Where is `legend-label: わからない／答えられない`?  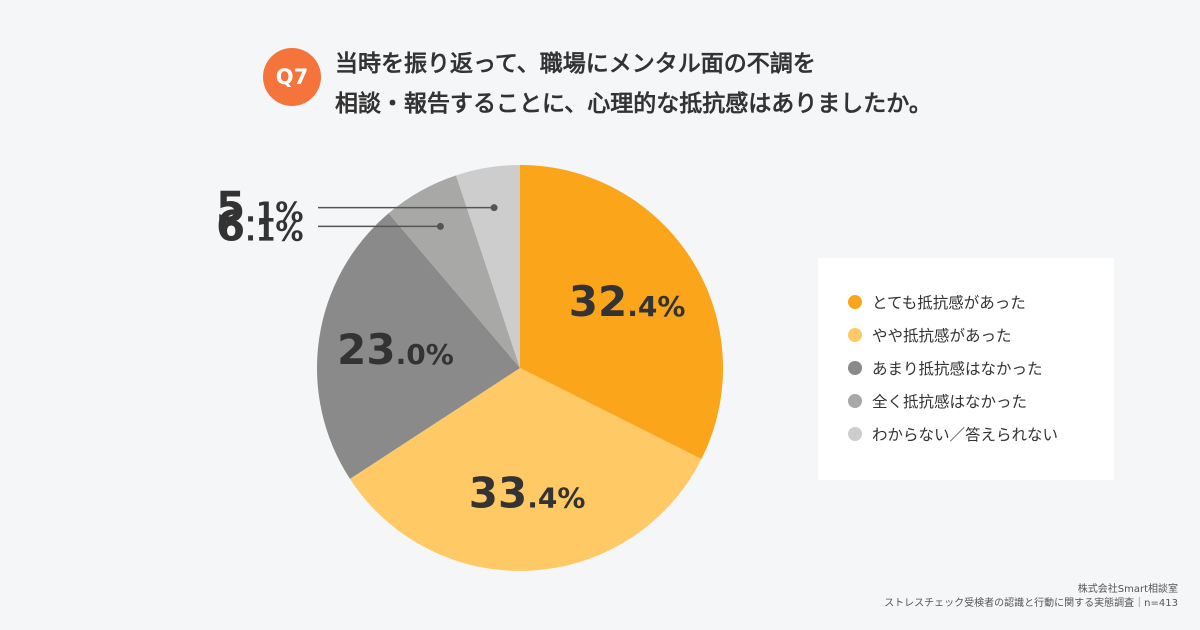 legend-label: わからない／答えられない is located at coordinates (965, 434).